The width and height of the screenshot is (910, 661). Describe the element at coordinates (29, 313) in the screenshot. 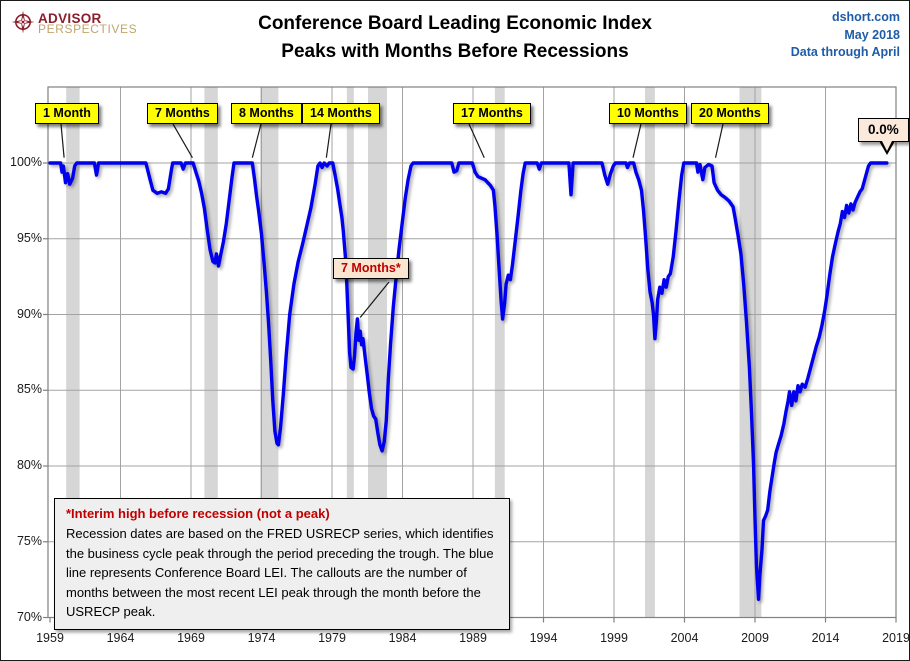

I see `y-axis-tick-label: 90%` at that location.